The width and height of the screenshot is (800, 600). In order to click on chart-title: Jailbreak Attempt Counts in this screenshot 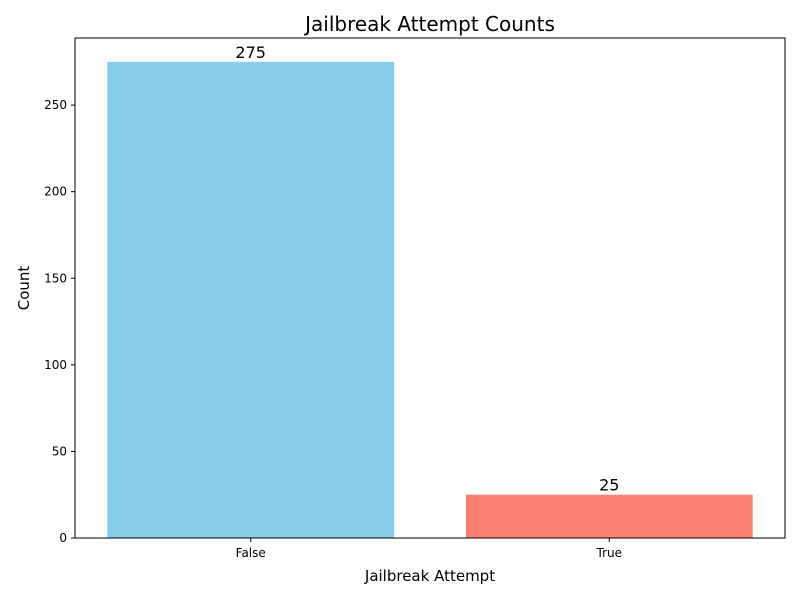, I will do `click(429, 24)`.